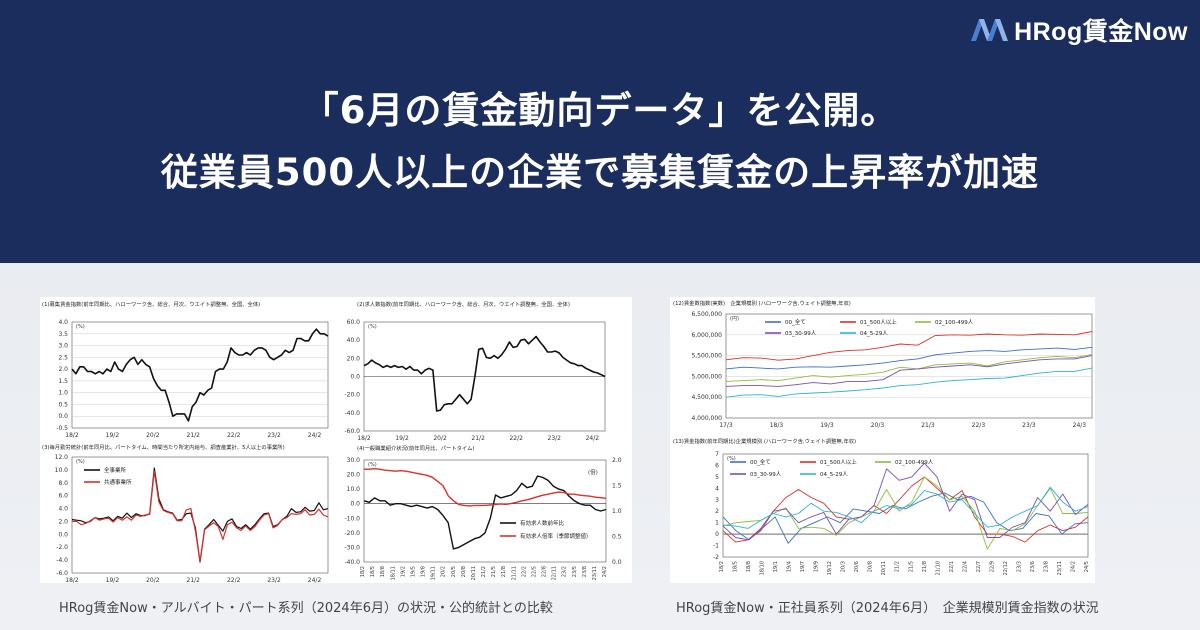 The width and height of the screenshot is (1200, 630). What do you see at coordinates (352, 431) in the screenshot?
I see `y-tick-label: -60.0` at bounding box center [352, 431].